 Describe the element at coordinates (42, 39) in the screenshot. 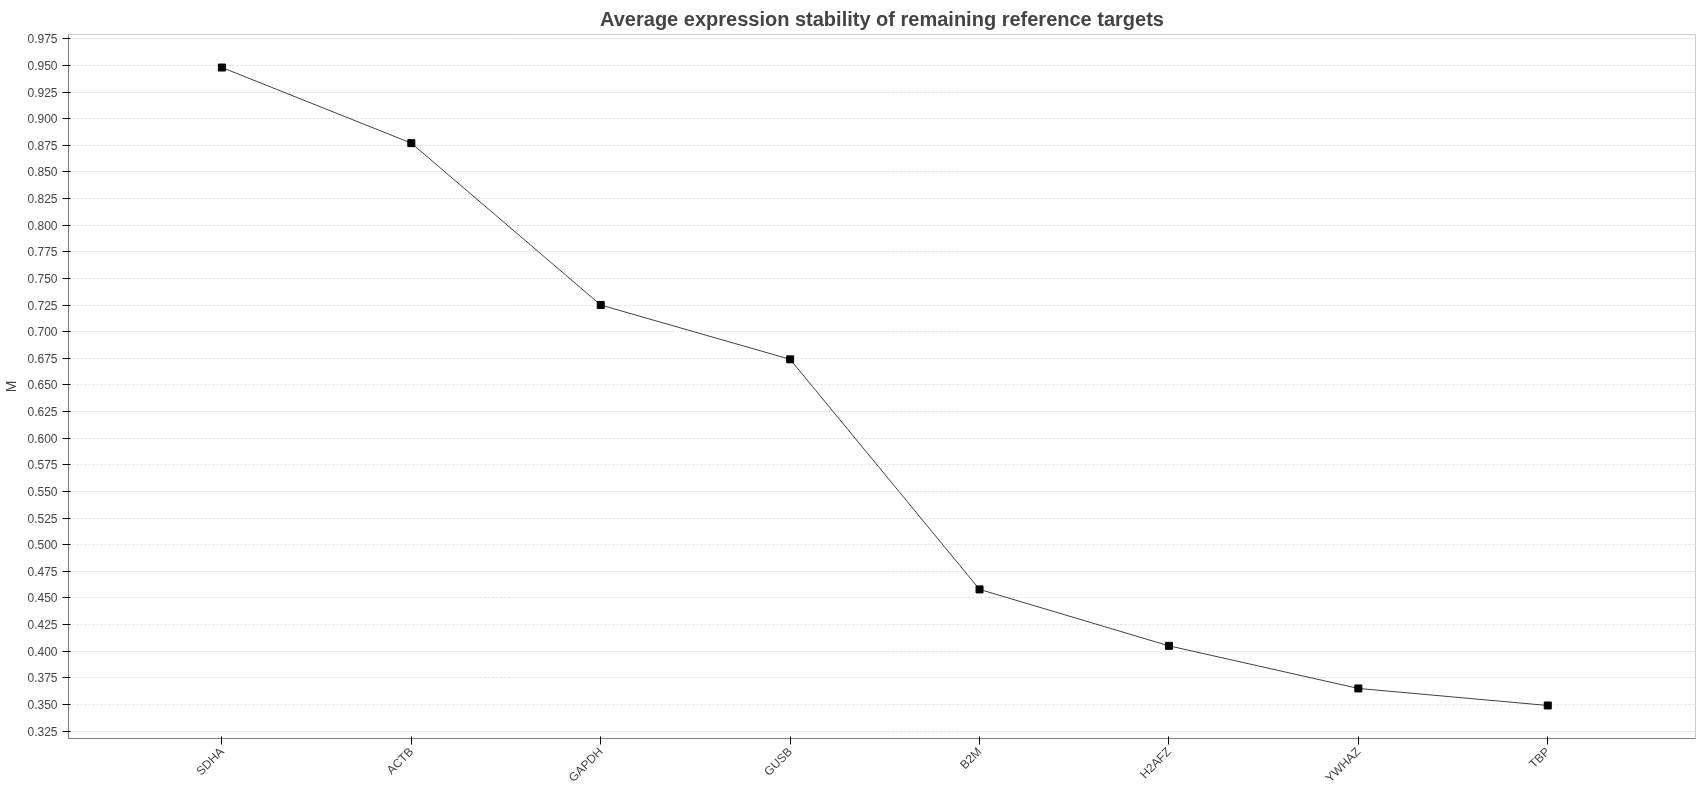

I see `y-tick-label: 0.975` at that location.